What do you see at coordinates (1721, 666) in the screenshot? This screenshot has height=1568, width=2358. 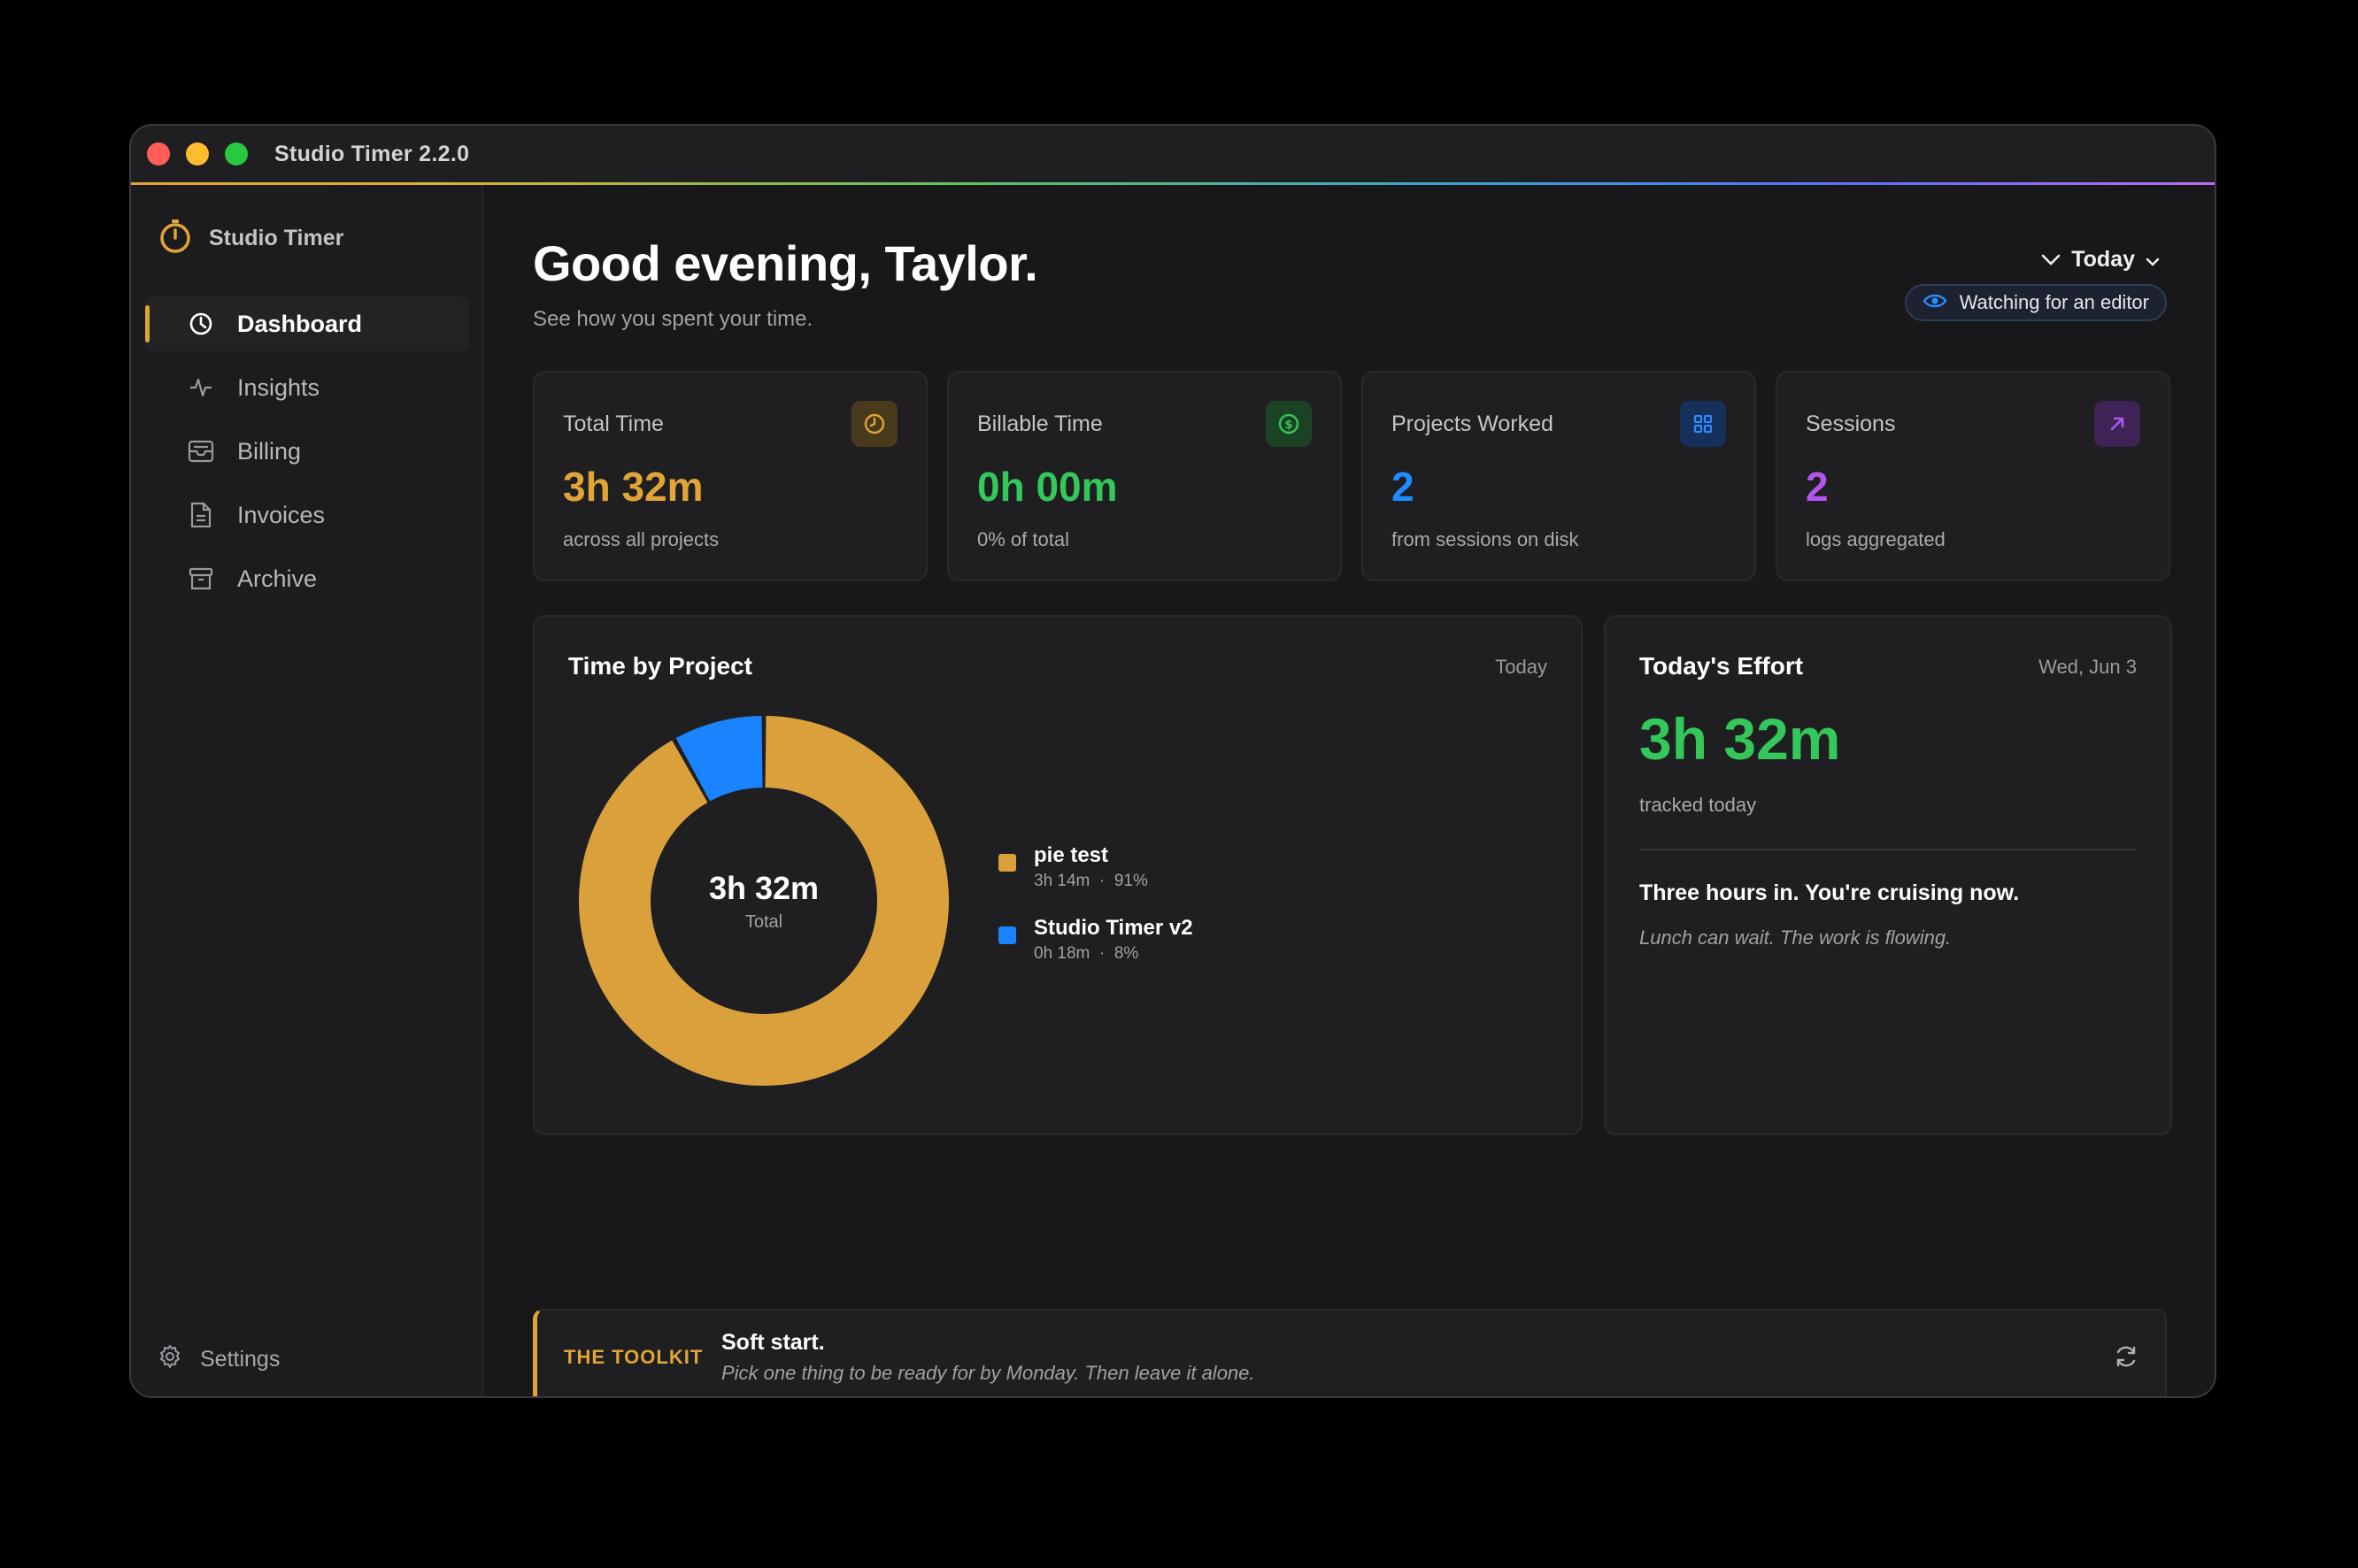 I see `panel-title: Today's Effort` at bounding box center [1721, 666].